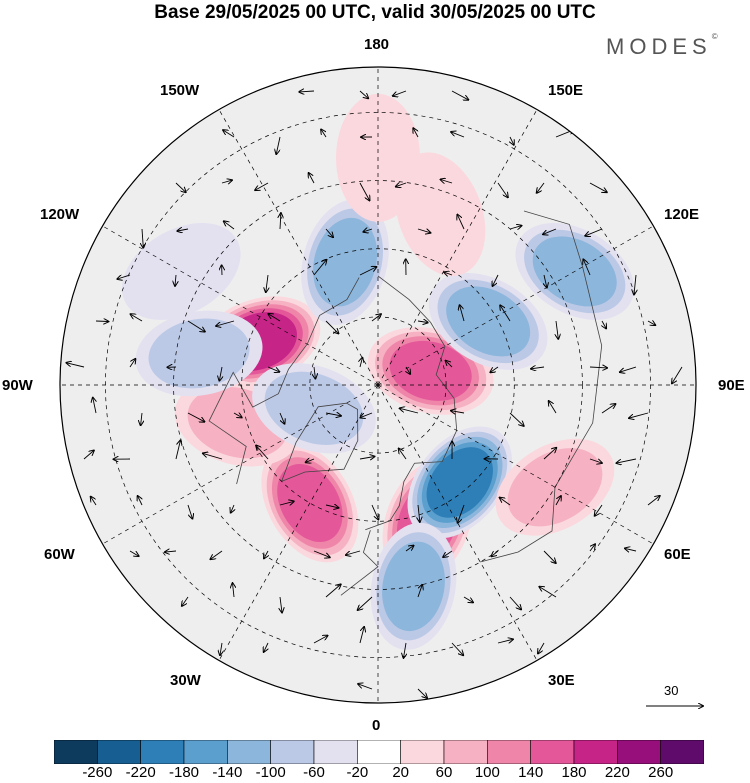 This screenshot has width=750, height=783. What do you see at coordinates (376, 725) in the screenshot?
I see `lon-label-0: 0` at bounding box center [376, 725].